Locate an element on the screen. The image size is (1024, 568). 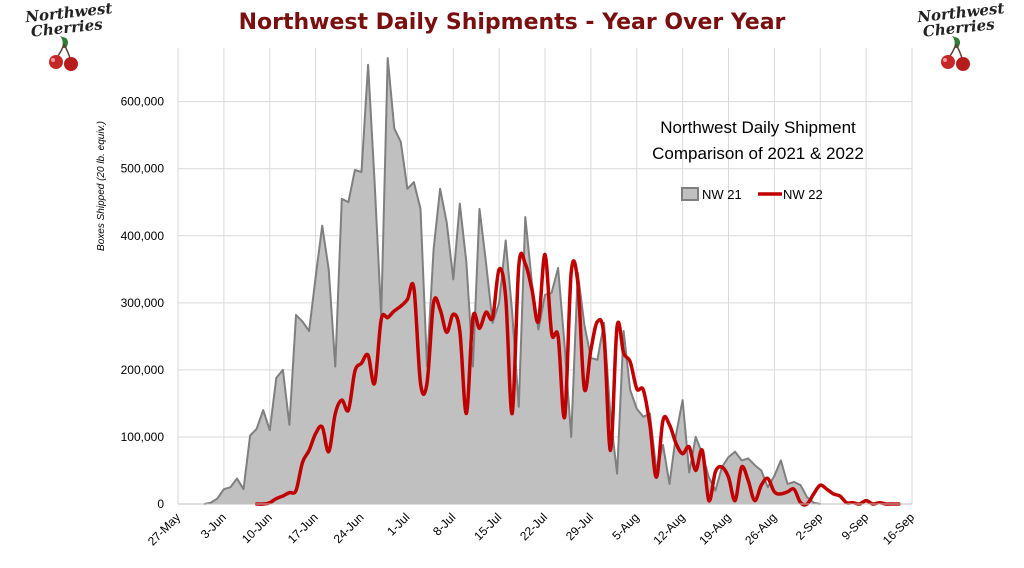
y-tick-label: 0 is located at coordinates (160, 504).